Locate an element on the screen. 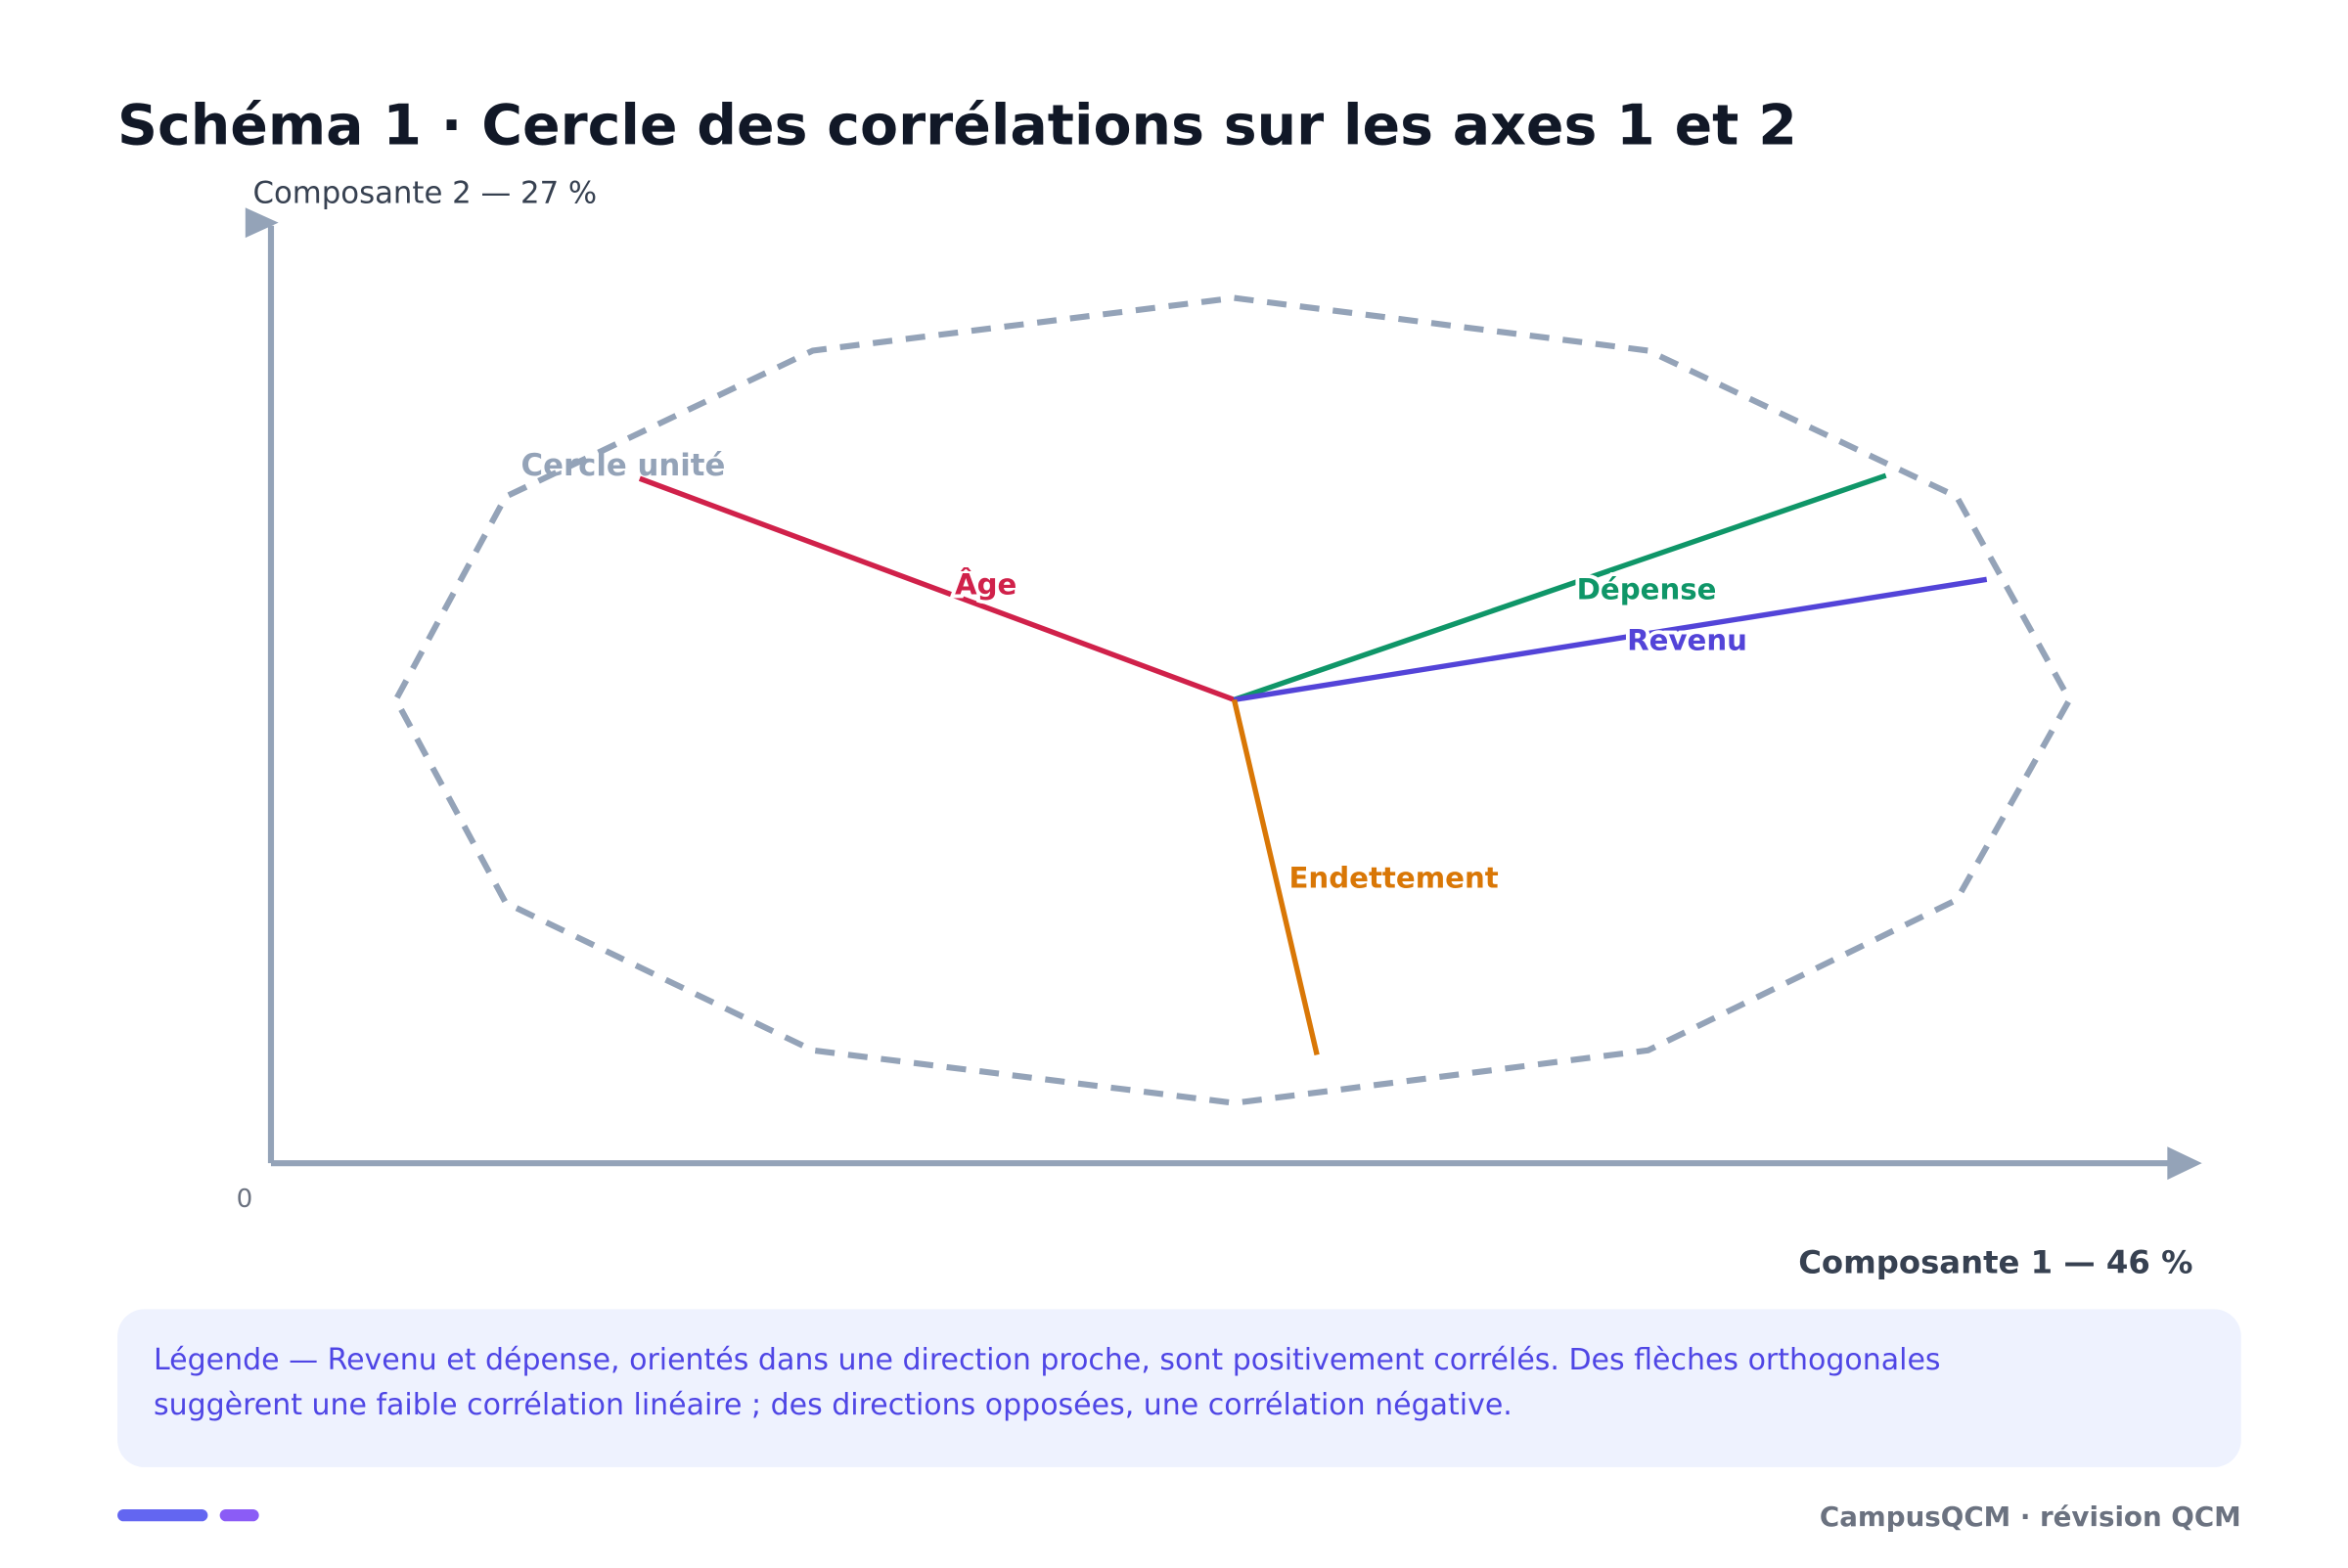 This screenshot has width=2348, height=1568. circle-label: Cercle unité is located at coordinates (623, 465).